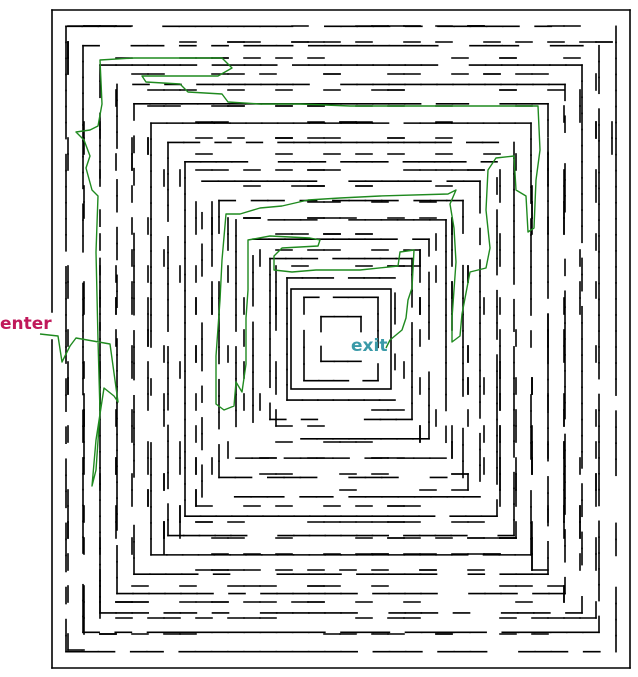  I want to click on enter-label: enter, so click(26, 324).